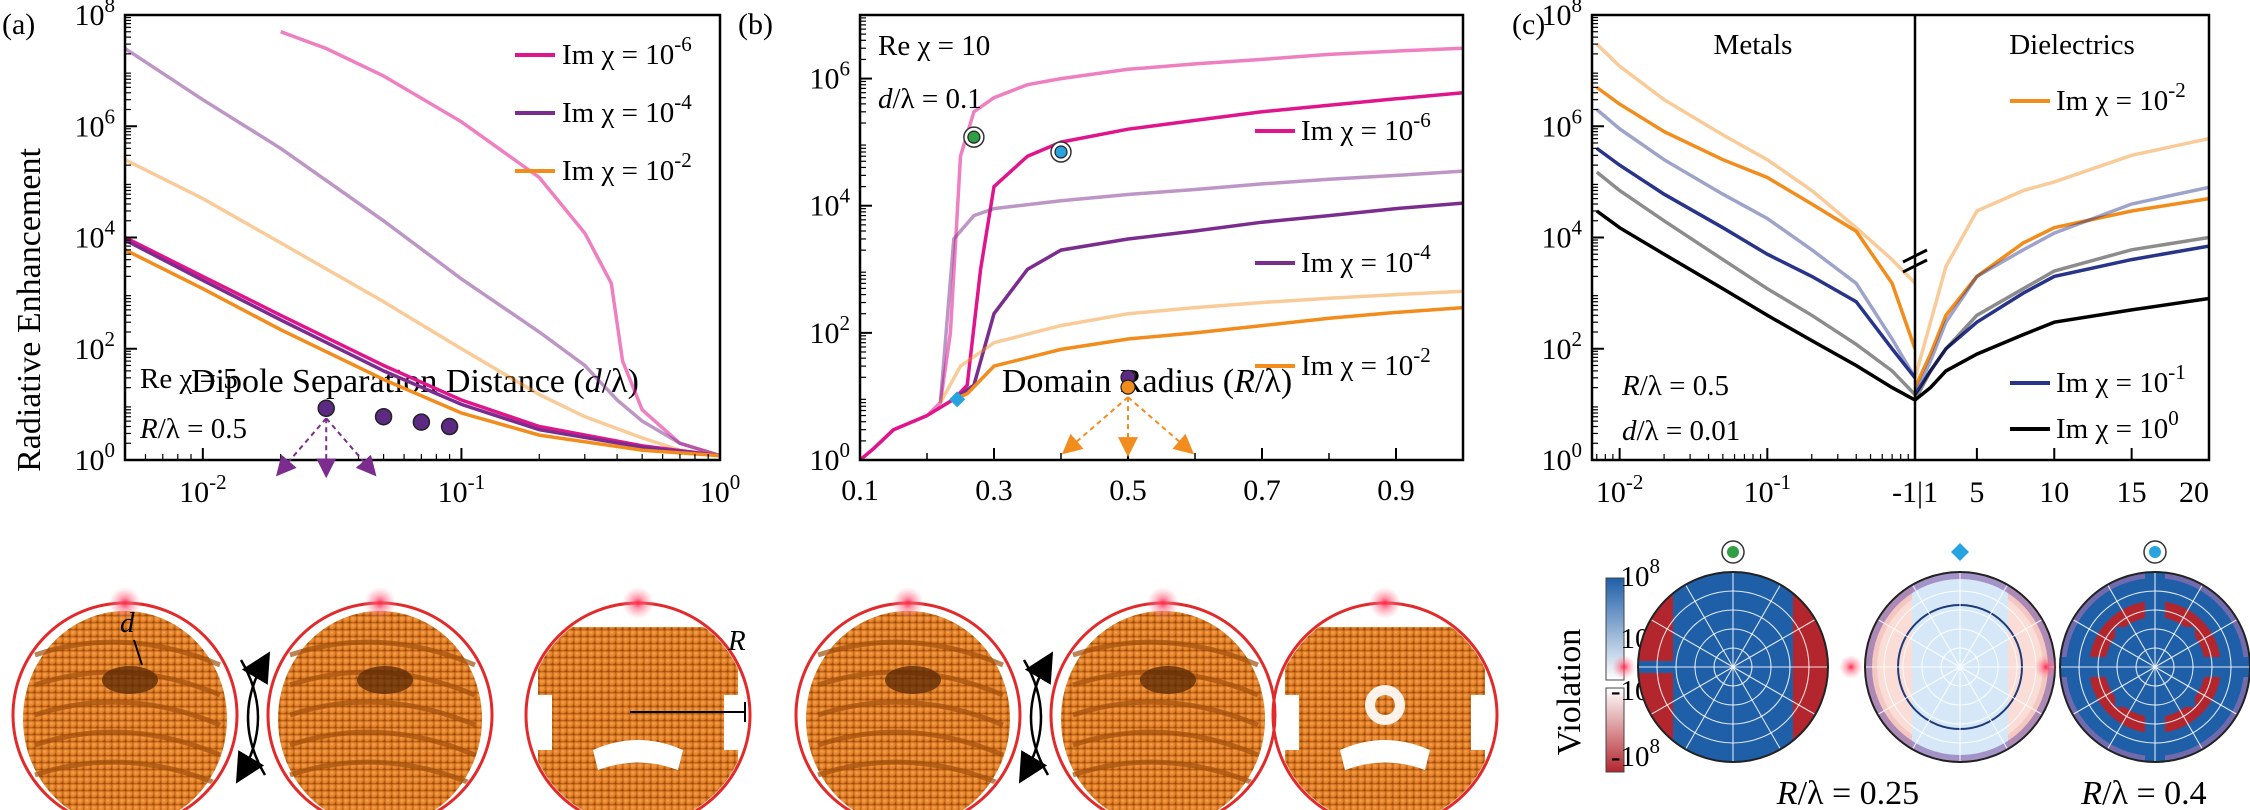 Image resolution: width=2250 pixels, height=810 pixels. Describe the element at coordinates (1915, 261) in the screenshot. I see `axis-break-marker` at that location.